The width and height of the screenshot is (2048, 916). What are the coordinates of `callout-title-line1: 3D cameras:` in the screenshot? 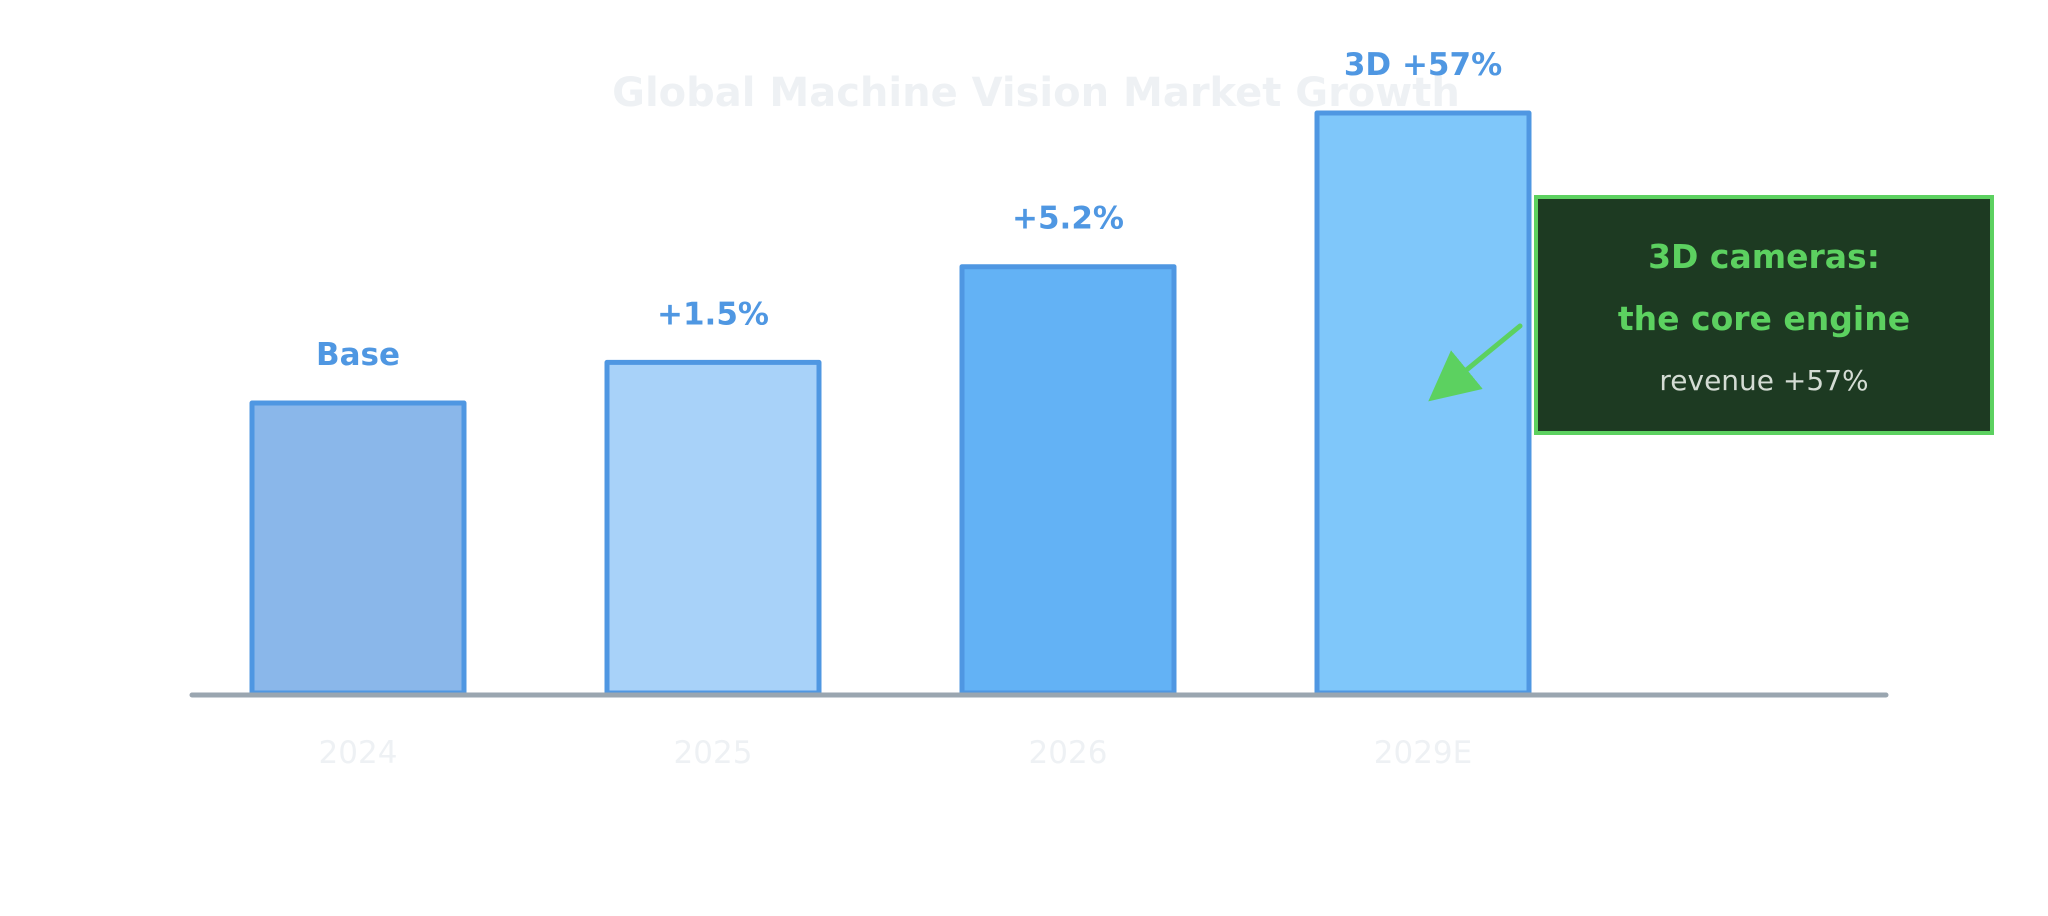 It's located at (1764, 256).